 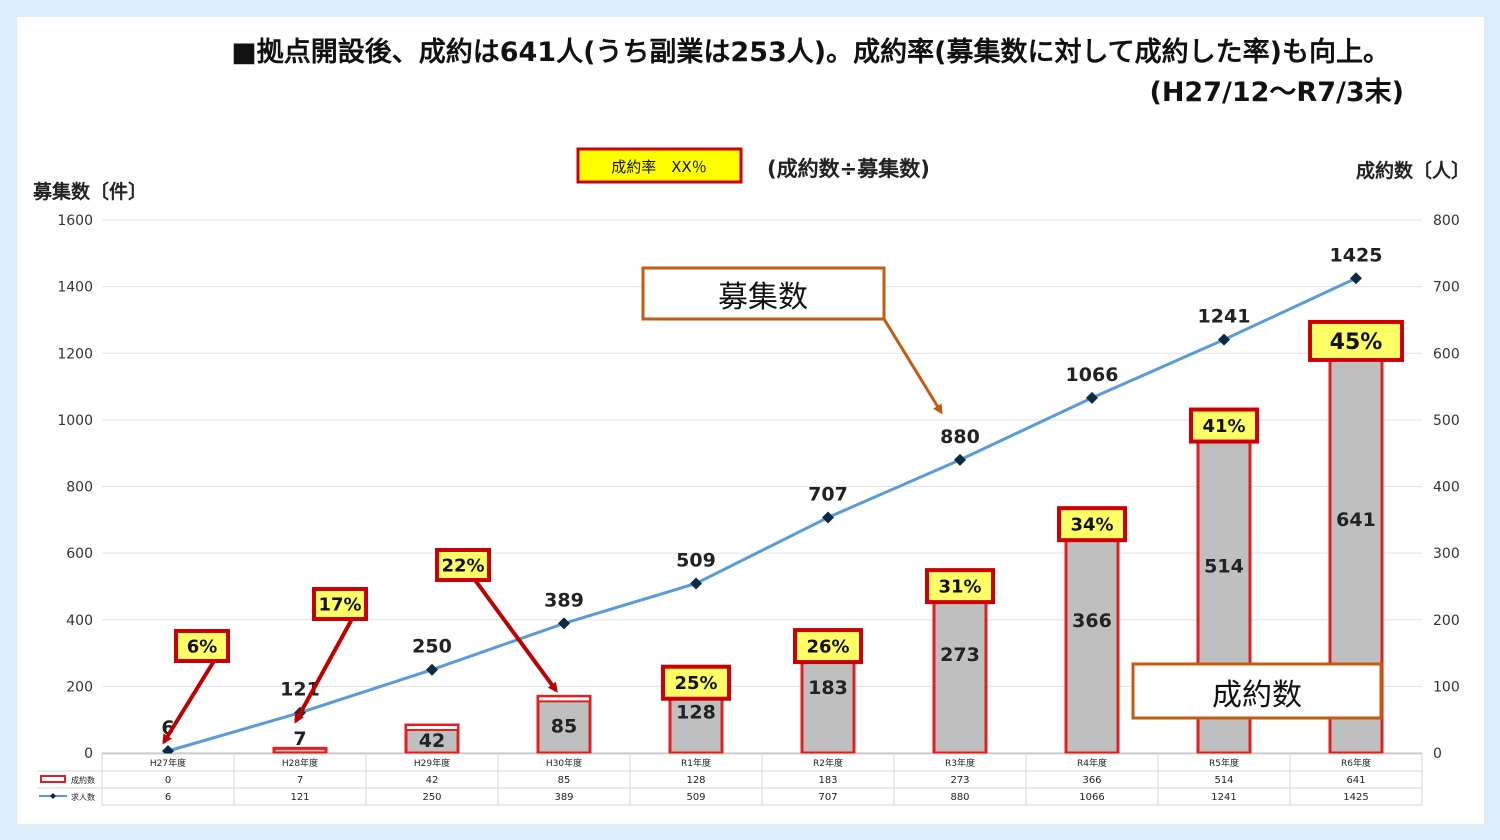 I want to click on legend-line-marker, so click(x=53, y=796).